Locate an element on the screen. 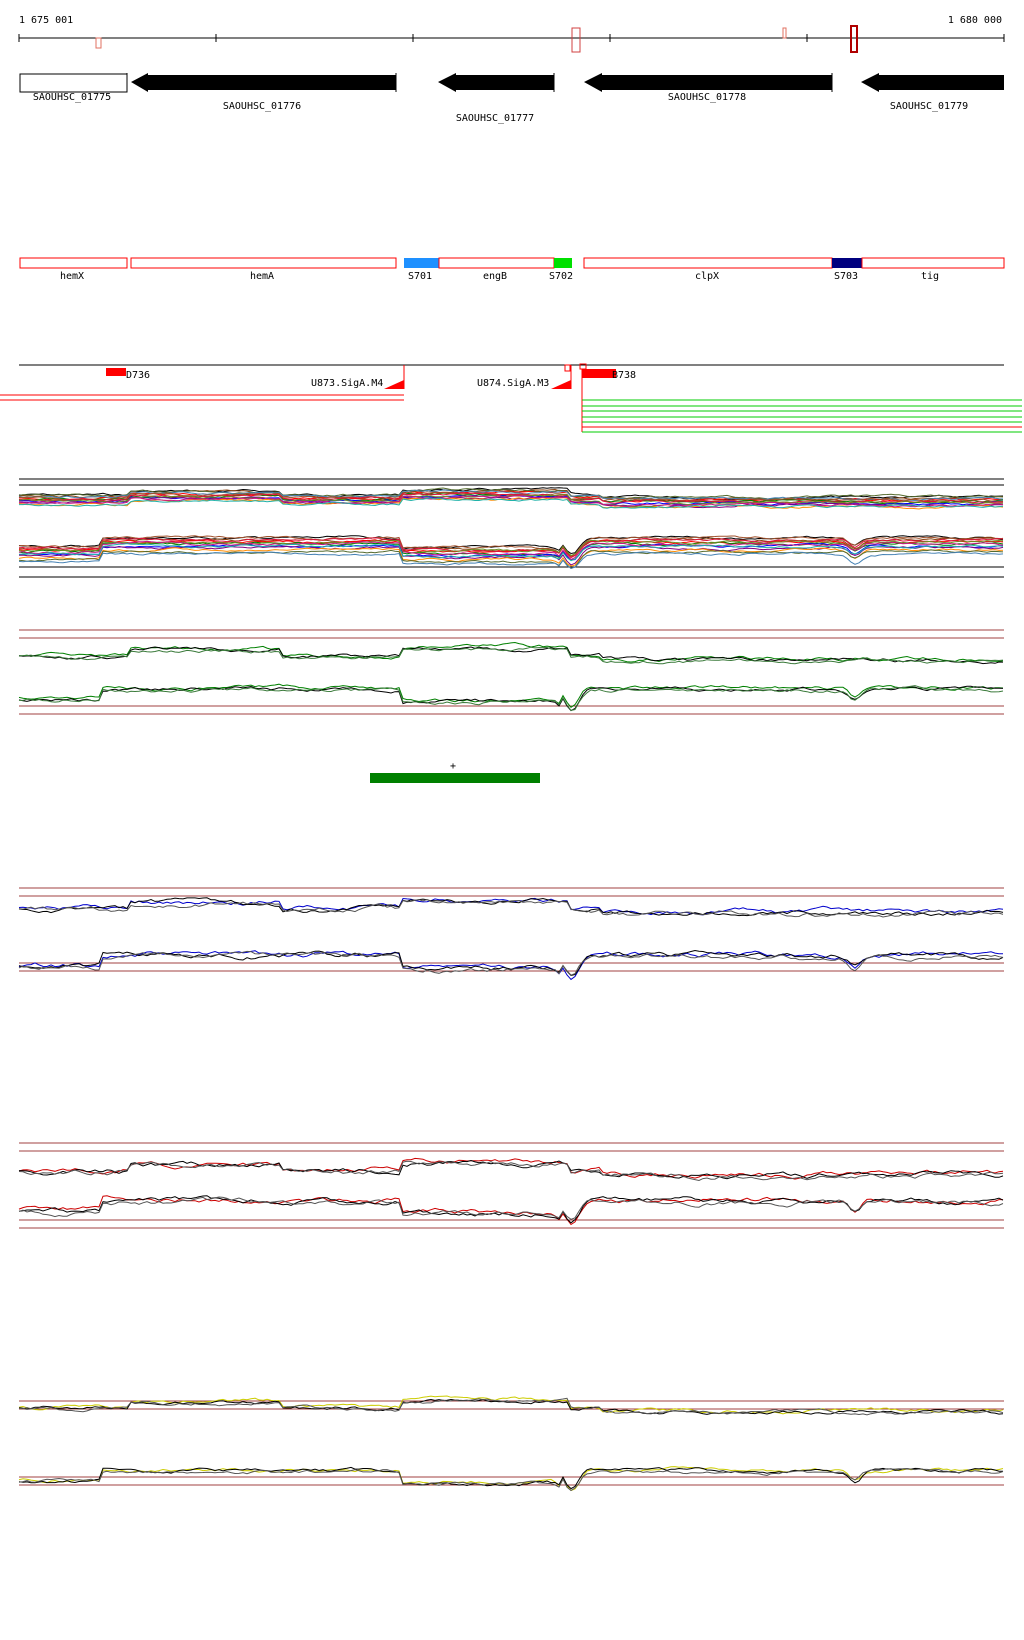  expression-track-all is located at coordinates (511, 528).